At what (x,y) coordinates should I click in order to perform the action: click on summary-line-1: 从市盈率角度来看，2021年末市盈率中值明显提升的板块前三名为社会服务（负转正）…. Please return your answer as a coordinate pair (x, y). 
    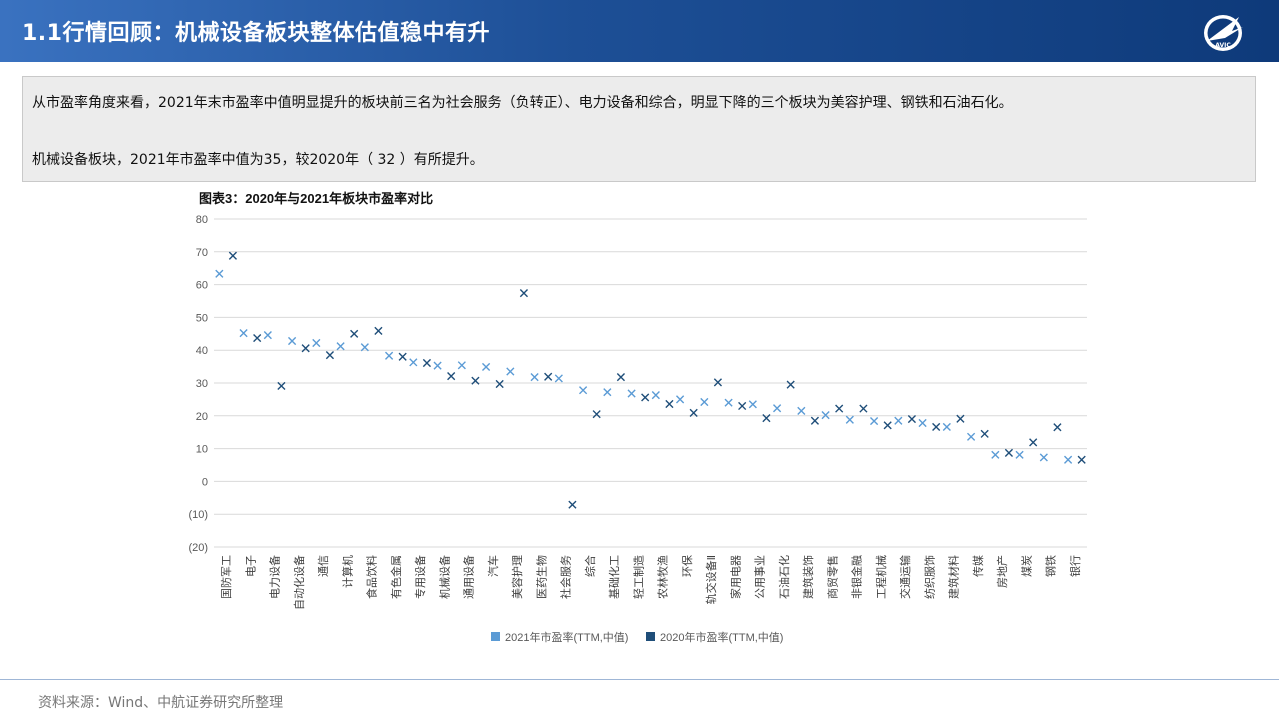
    Looking at the image, I should click on (522, 103).